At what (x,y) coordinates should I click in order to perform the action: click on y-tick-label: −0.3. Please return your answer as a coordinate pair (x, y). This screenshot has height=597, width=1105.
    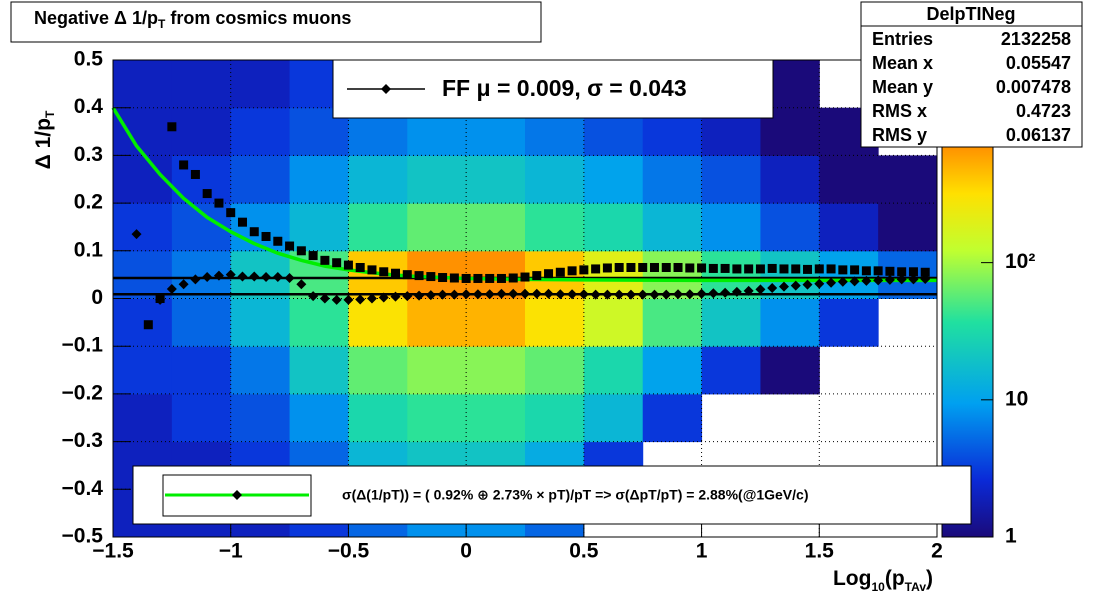
    Looking at the image, I should click on (82, 440).